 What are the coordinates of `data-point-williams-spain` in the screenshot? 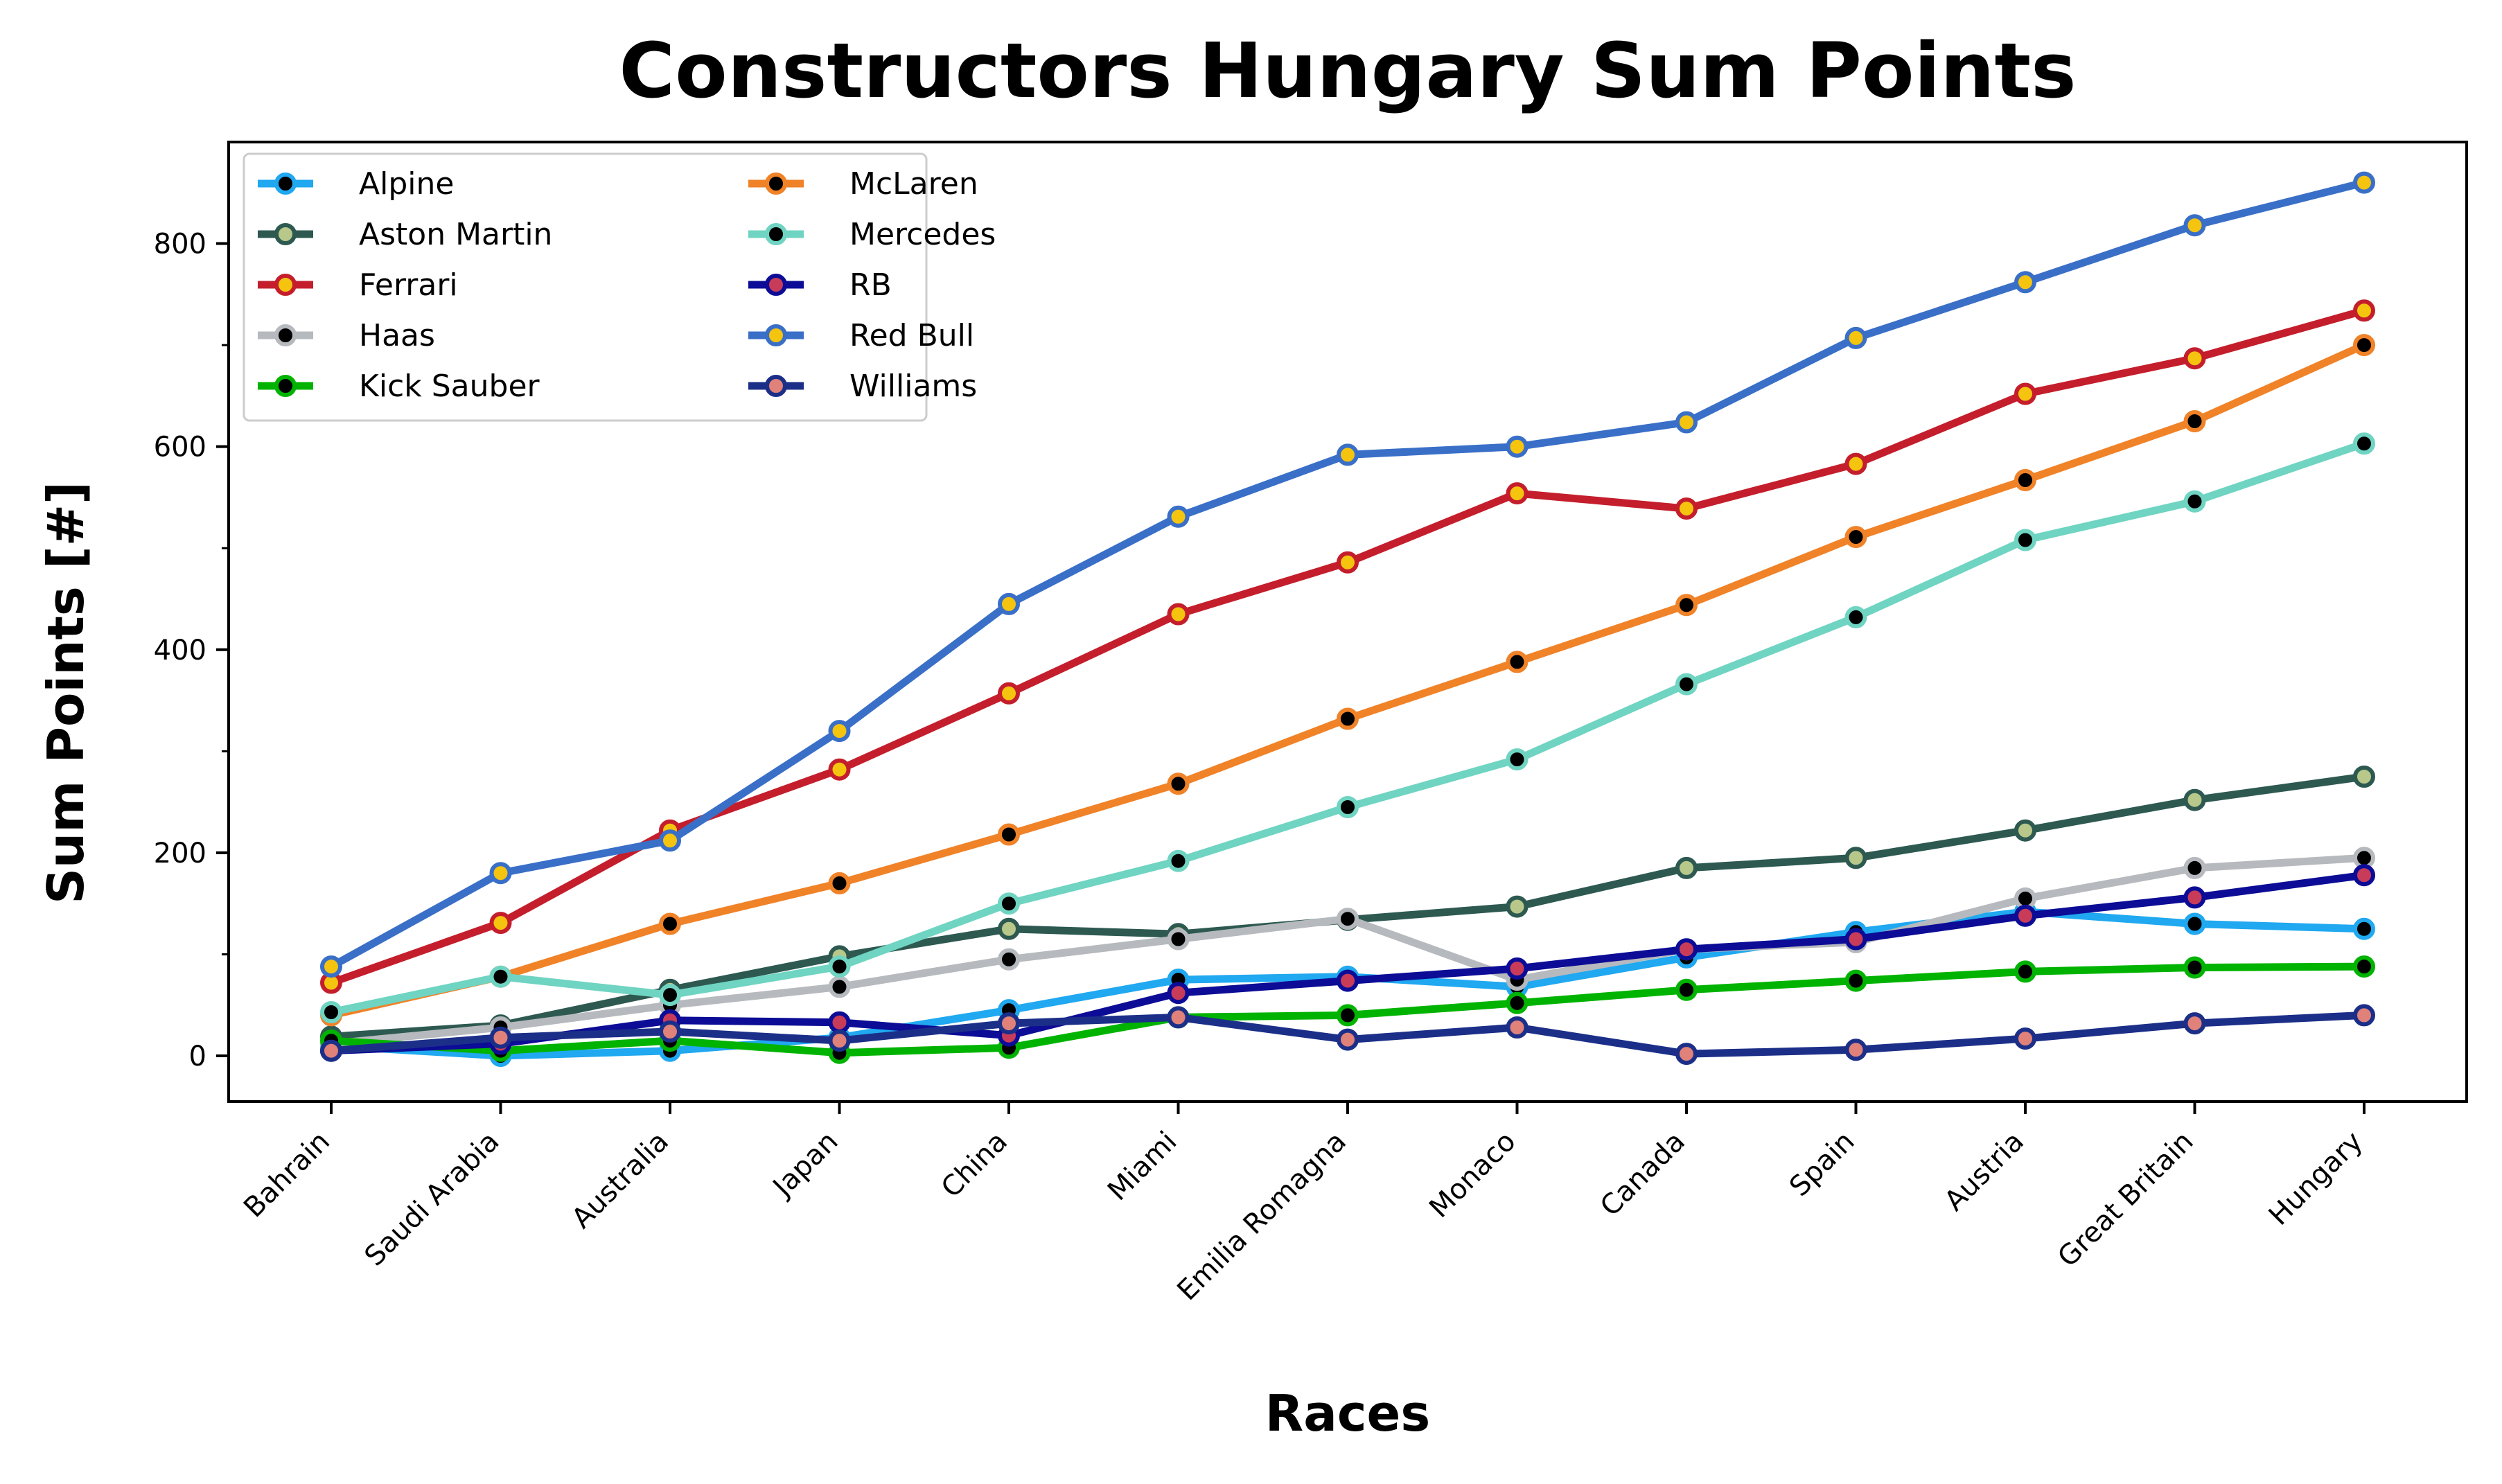 It's located at (1856, 1050).